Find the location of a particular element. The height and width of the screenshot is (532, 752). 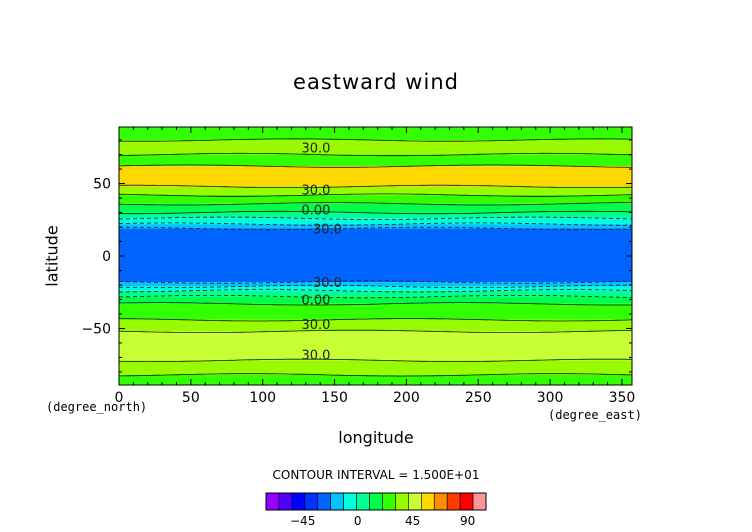

contour-label-1: 30.0 is located at coordinates (315, 190).